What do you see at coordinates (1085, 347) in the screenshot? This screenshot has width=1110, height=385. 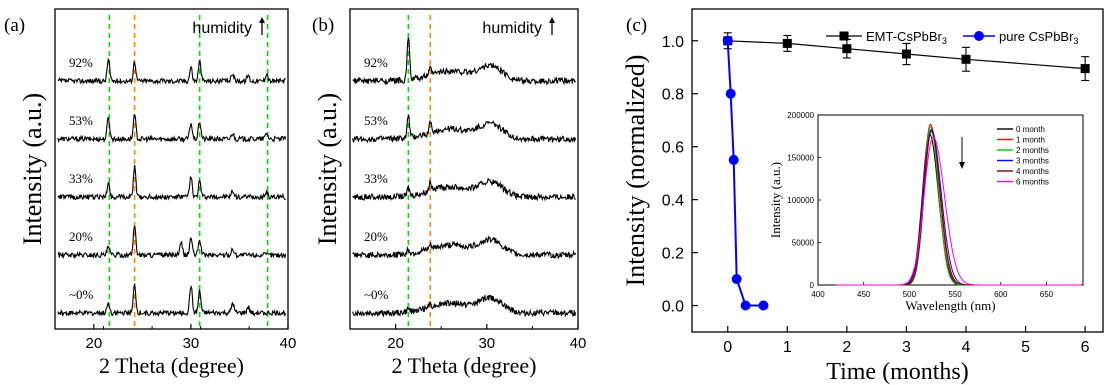 I see `x-tick-label: 6` at bounding box center [1085, 347].